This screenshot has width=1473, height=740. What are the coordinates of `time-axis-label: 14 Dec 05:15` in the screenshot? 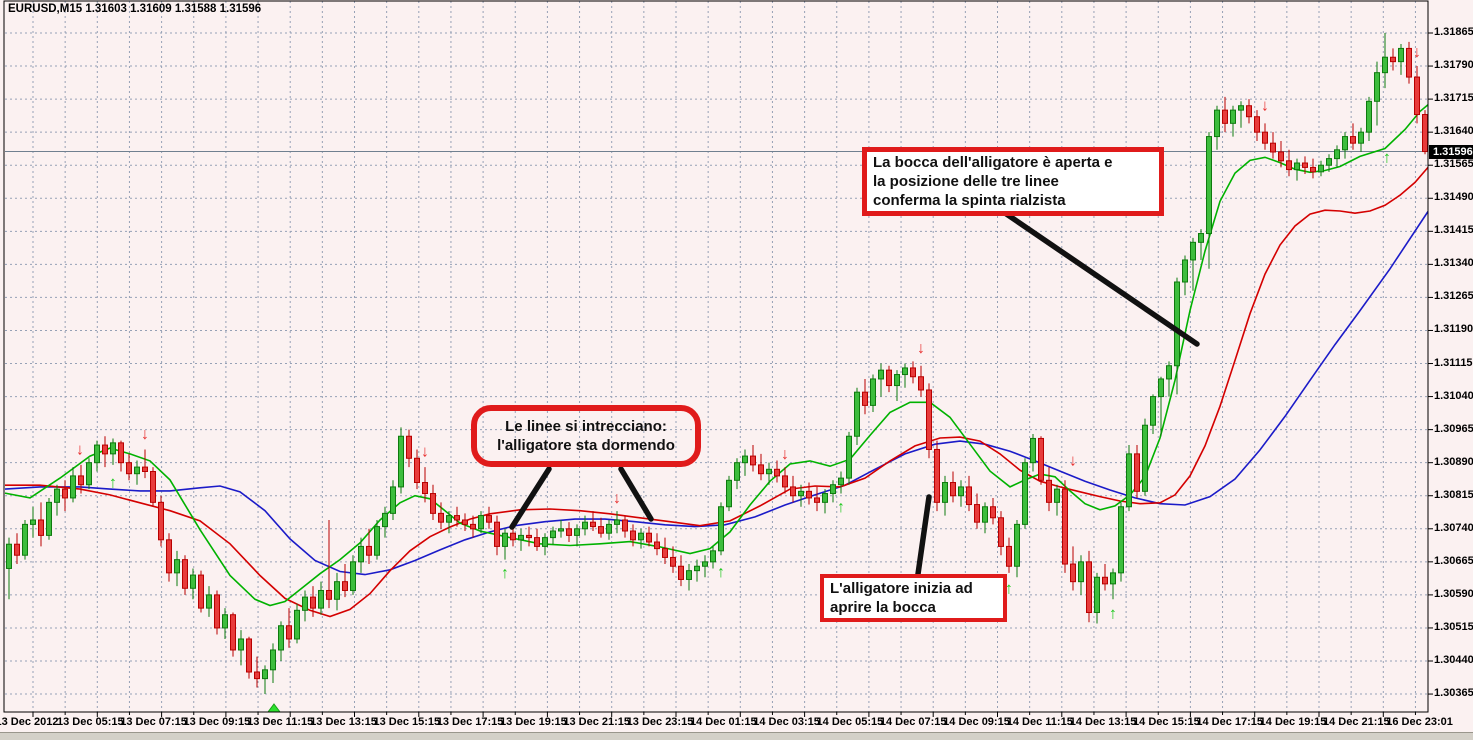 It's located at (850, 722).